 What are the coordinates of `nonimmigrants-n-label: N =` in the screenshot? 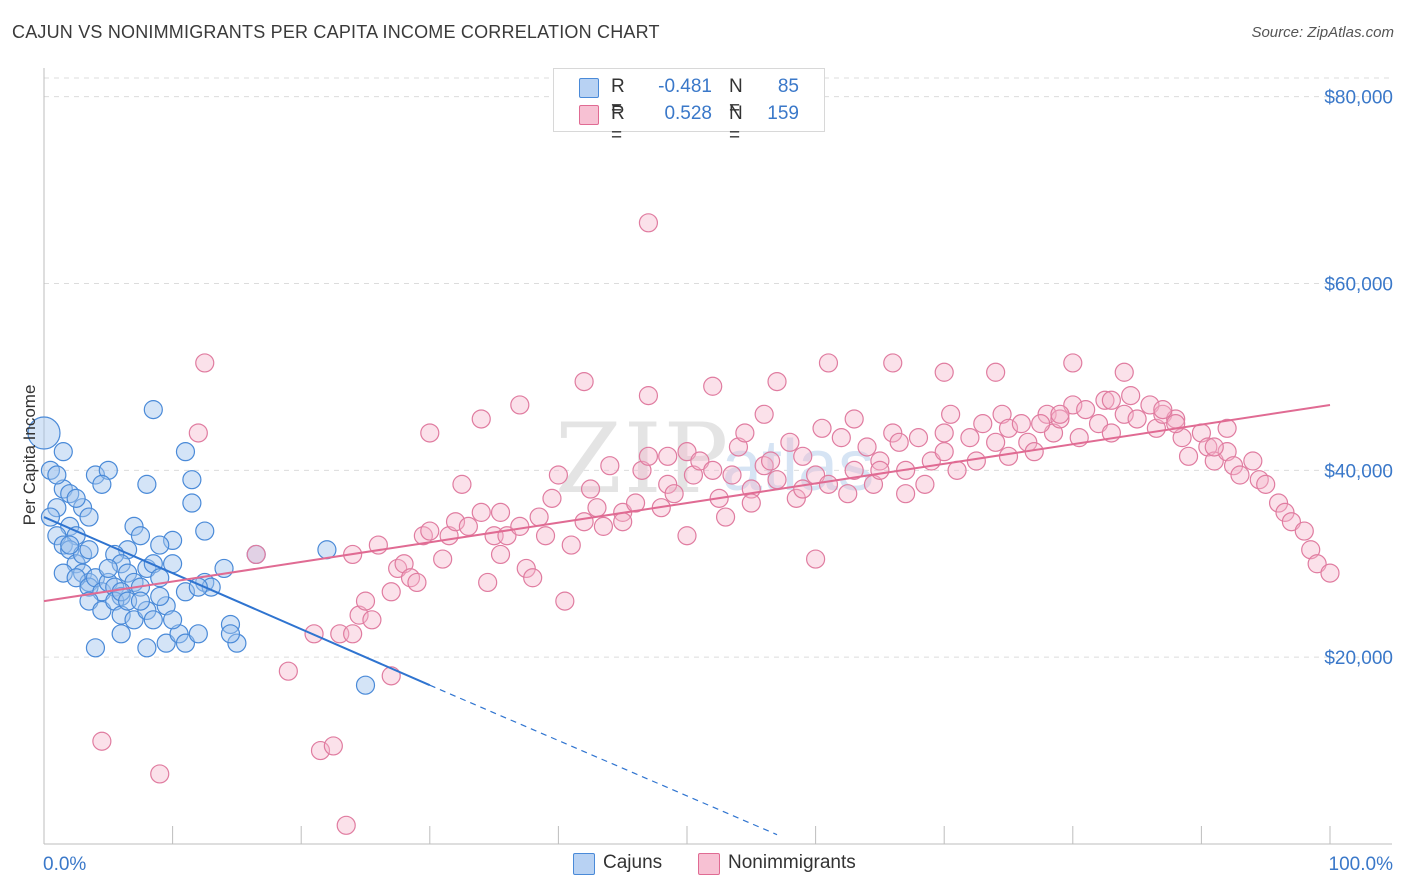 It's located at (736, 124).